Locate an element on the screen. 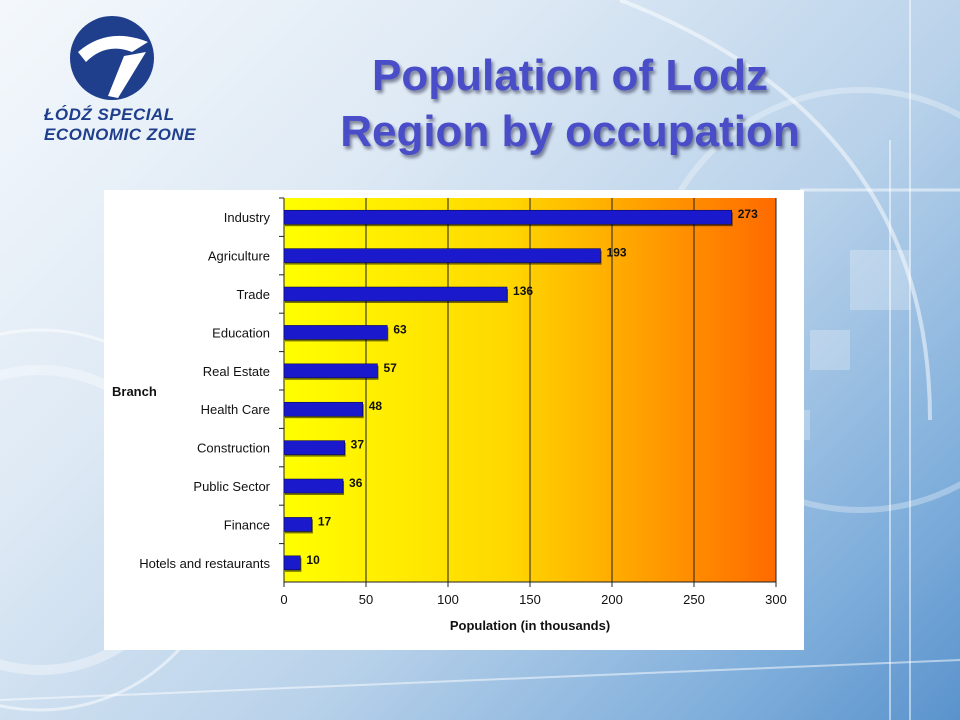 The image size is (960, 720). x-tick-label: 200 is located at coordinates (612, 599).